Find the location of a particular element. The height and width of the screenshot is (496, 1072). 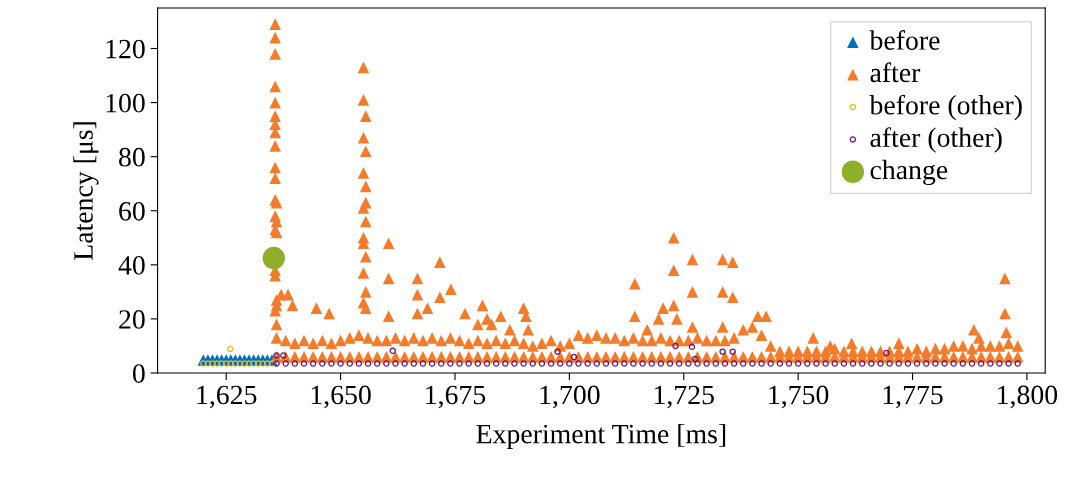

y-tick-label: 20 is located at coordinates (132, 319).